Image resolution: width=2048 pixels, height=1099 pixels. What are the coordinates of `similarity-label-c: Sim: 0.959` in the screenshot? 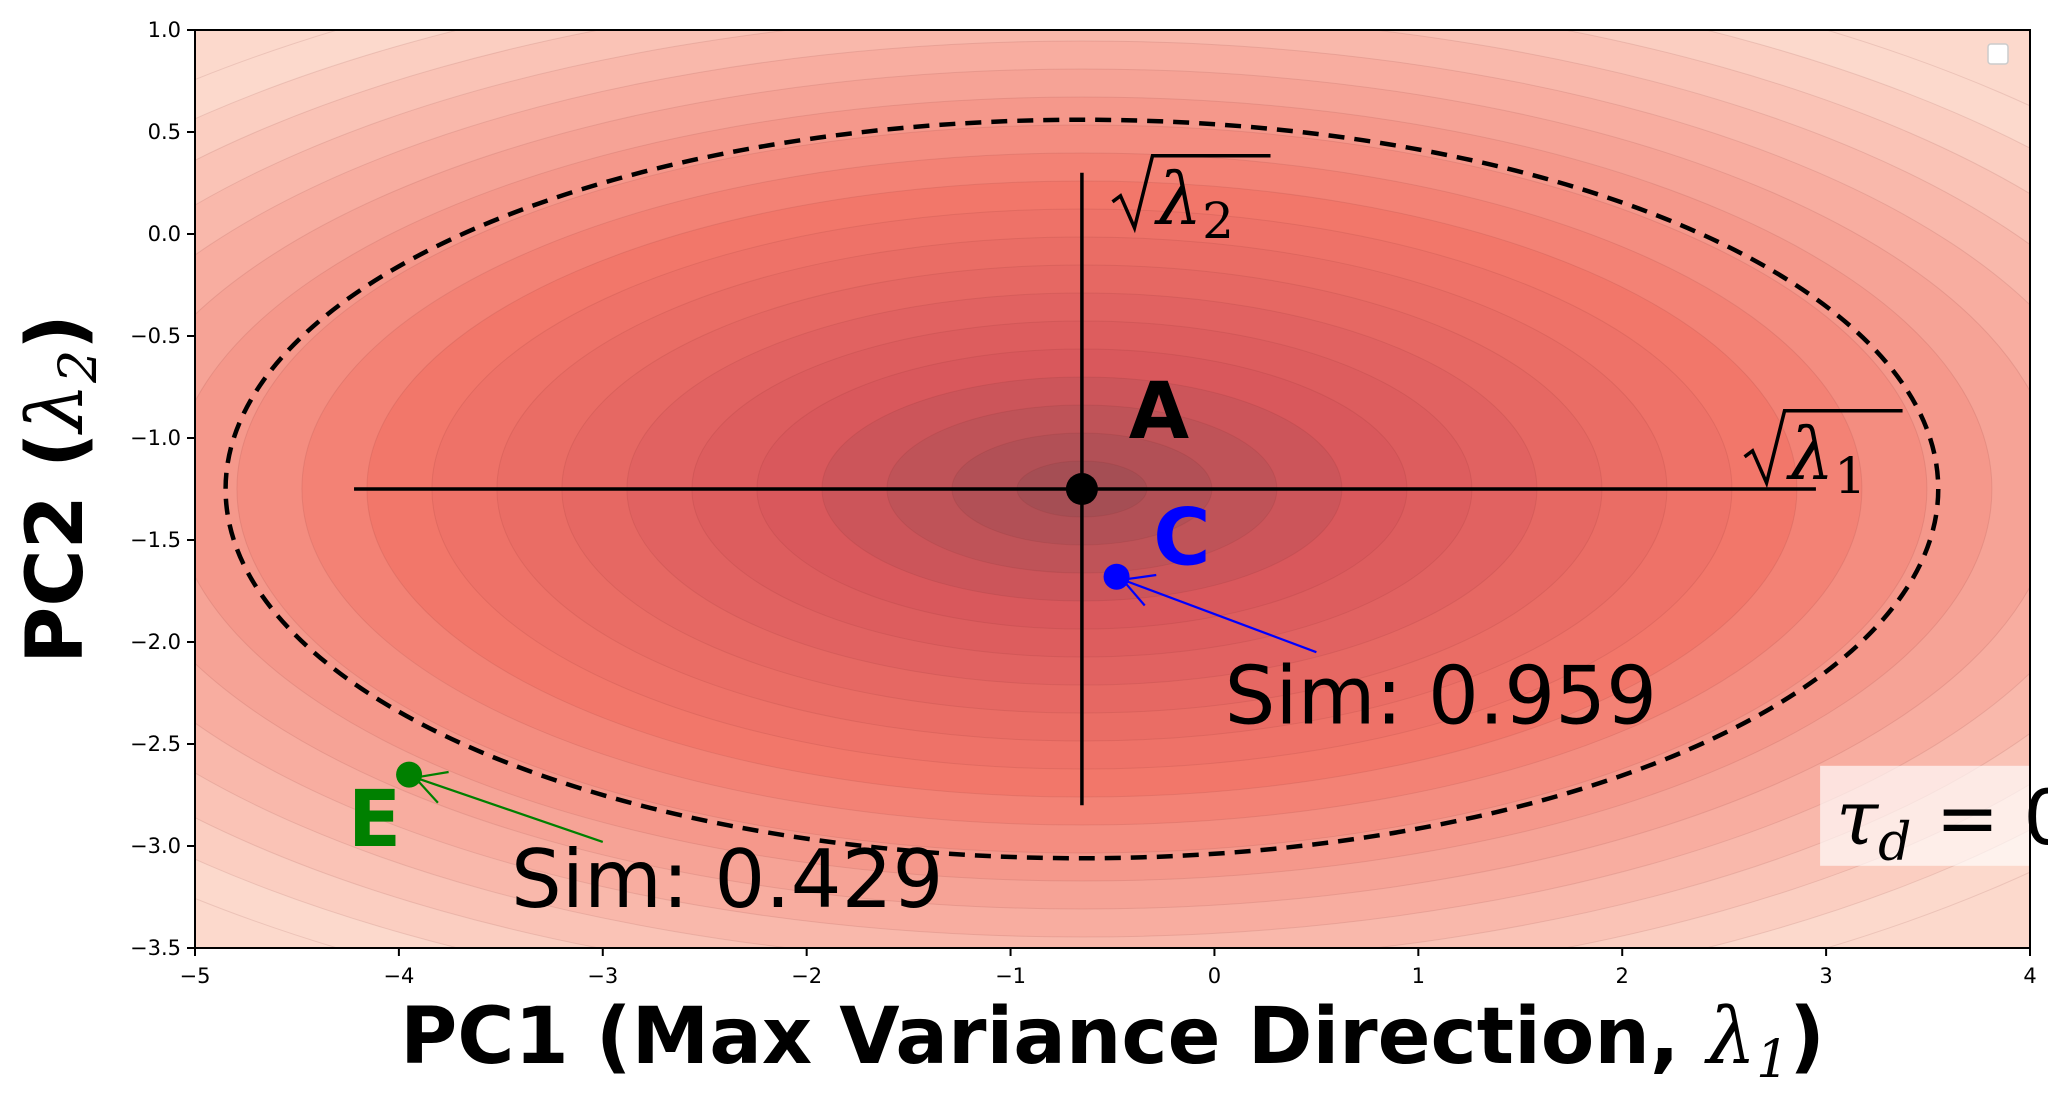 It's located at (1441, 696).